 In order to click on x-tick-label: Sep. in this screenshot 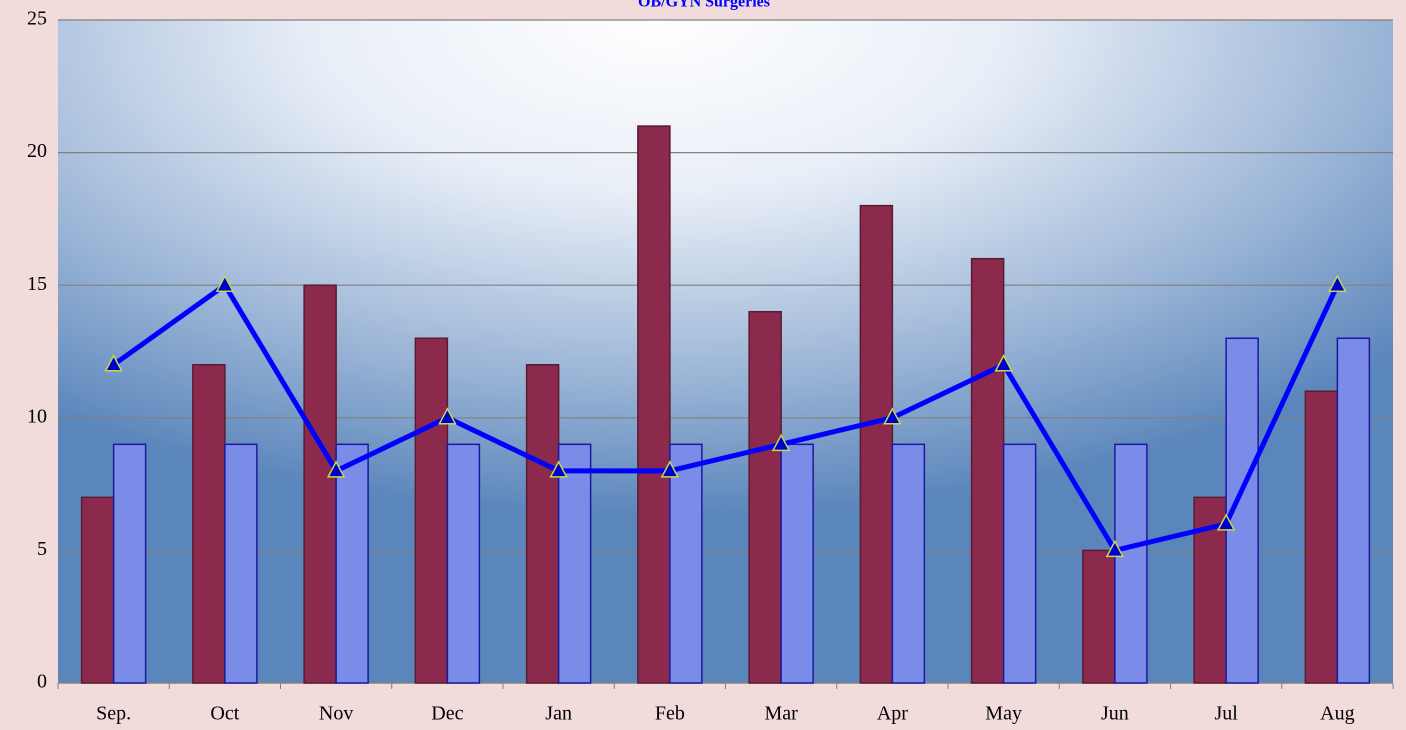, I will do `click(113, 714)`.